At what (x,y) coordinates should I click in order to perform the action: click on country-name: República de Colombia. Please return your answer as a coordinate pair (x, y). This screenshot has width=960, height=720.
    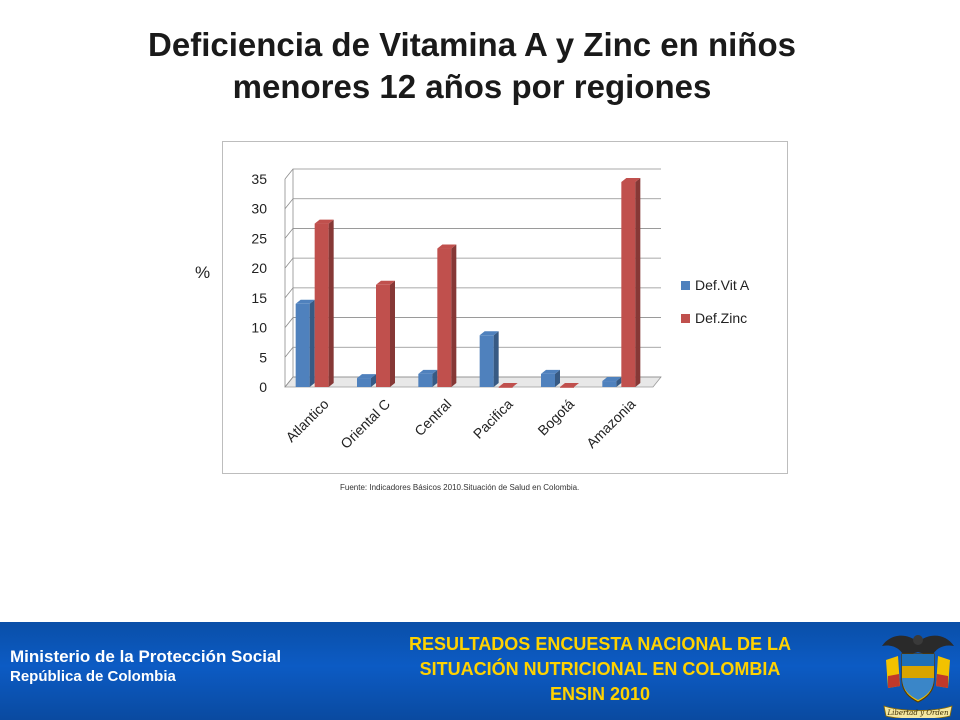
    Looking at the image, I should click on (93, 676).